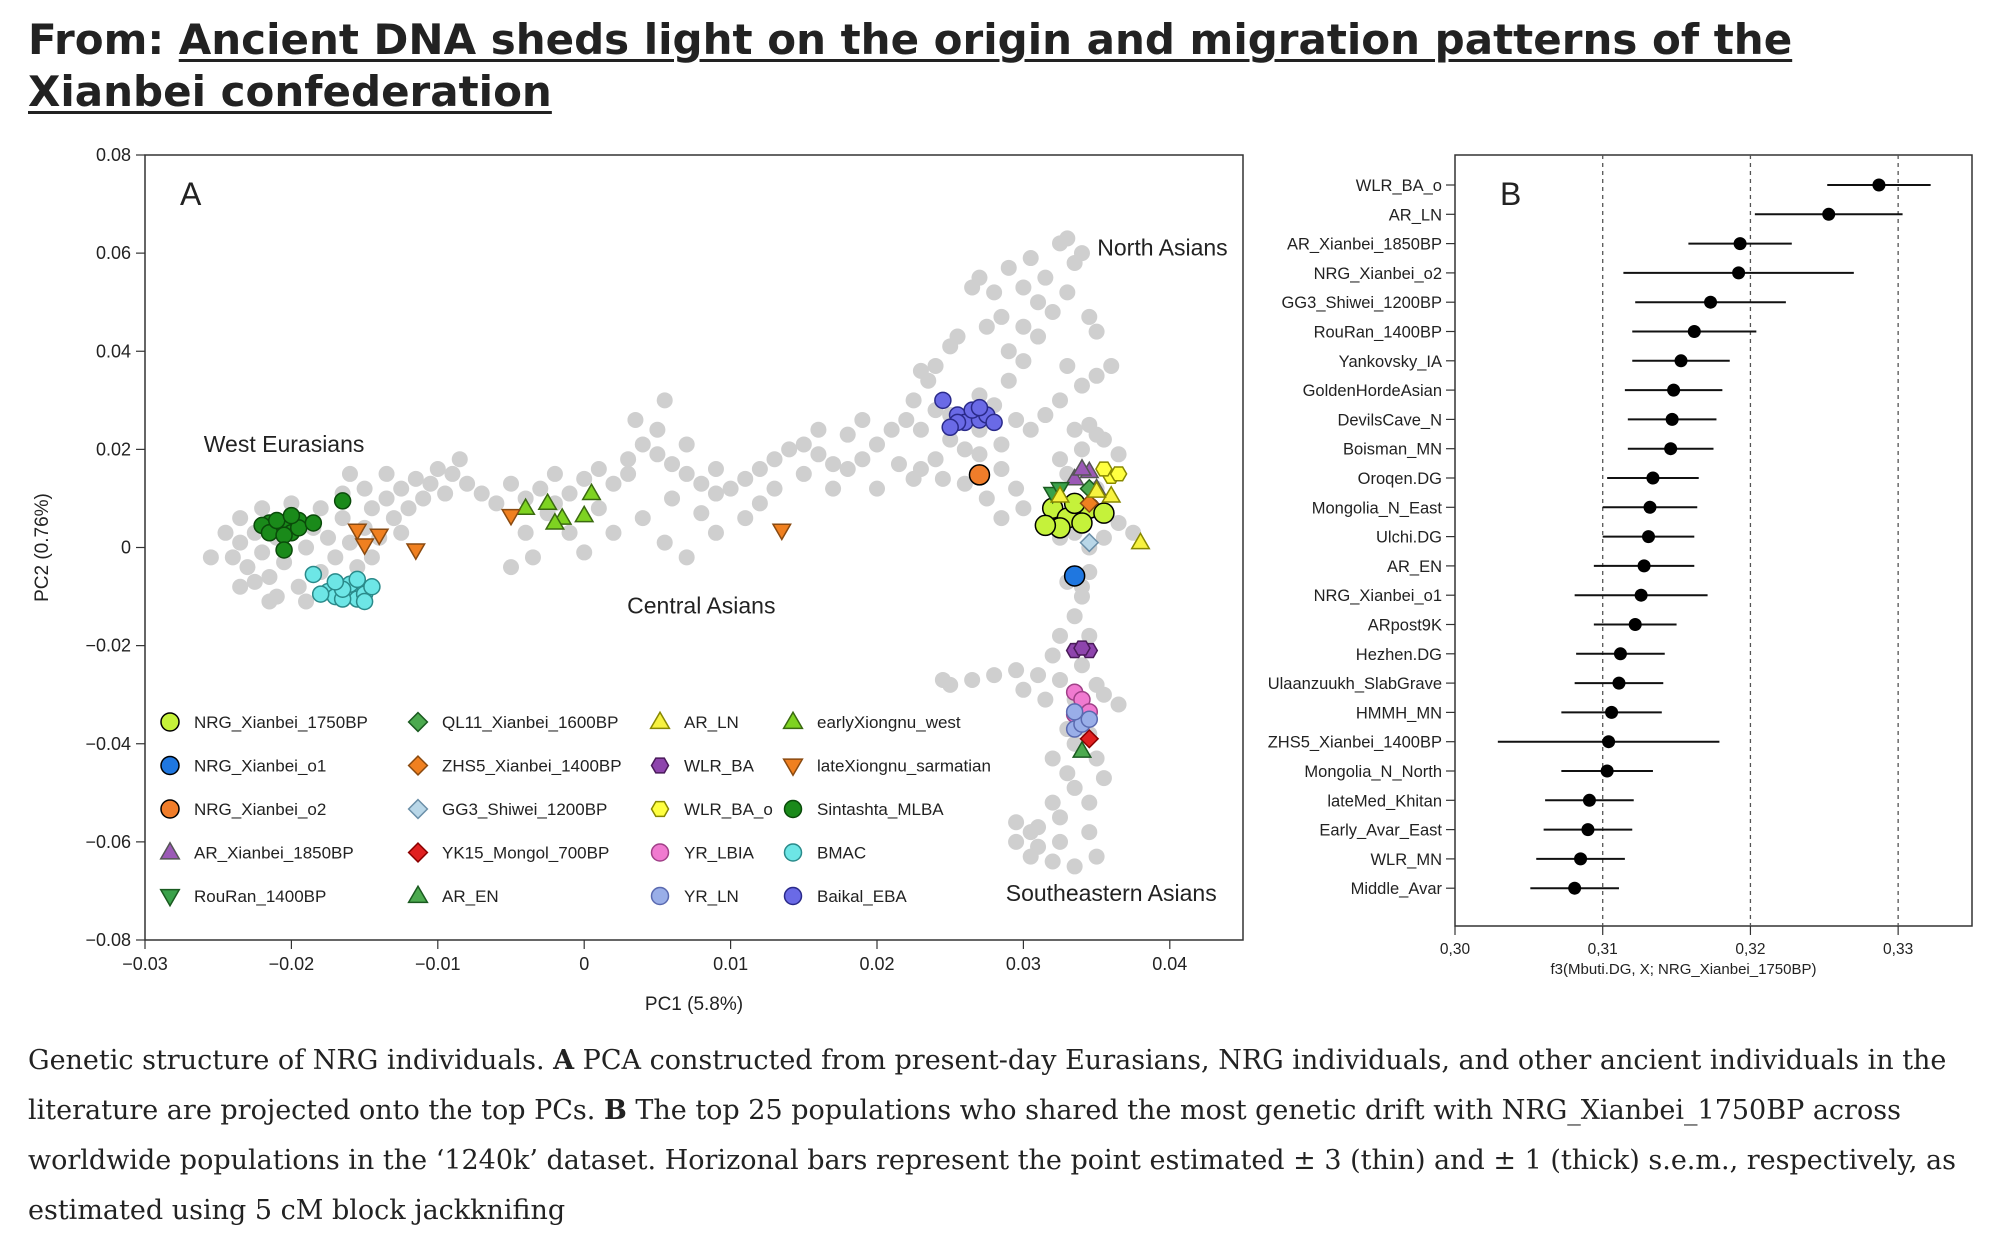 This screenshot has height=1247, width=2000. What do you see at coordinates (438, 964) in the screenshot?
I see `x-tick-label: −0.01` at bounding box center [438, 964].